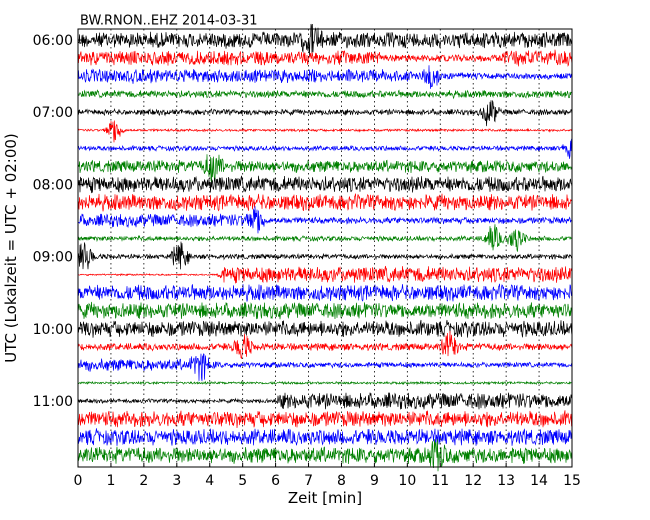  I want to click on x-tick-label-3: 3, so click(176, 481).